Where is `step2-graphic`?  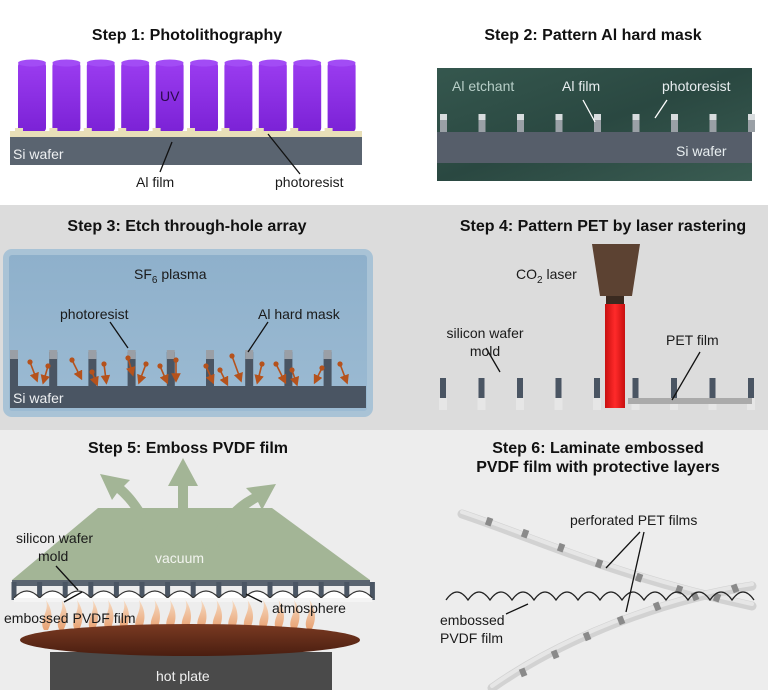 step2-graphic is located at coordinates (596, 124).